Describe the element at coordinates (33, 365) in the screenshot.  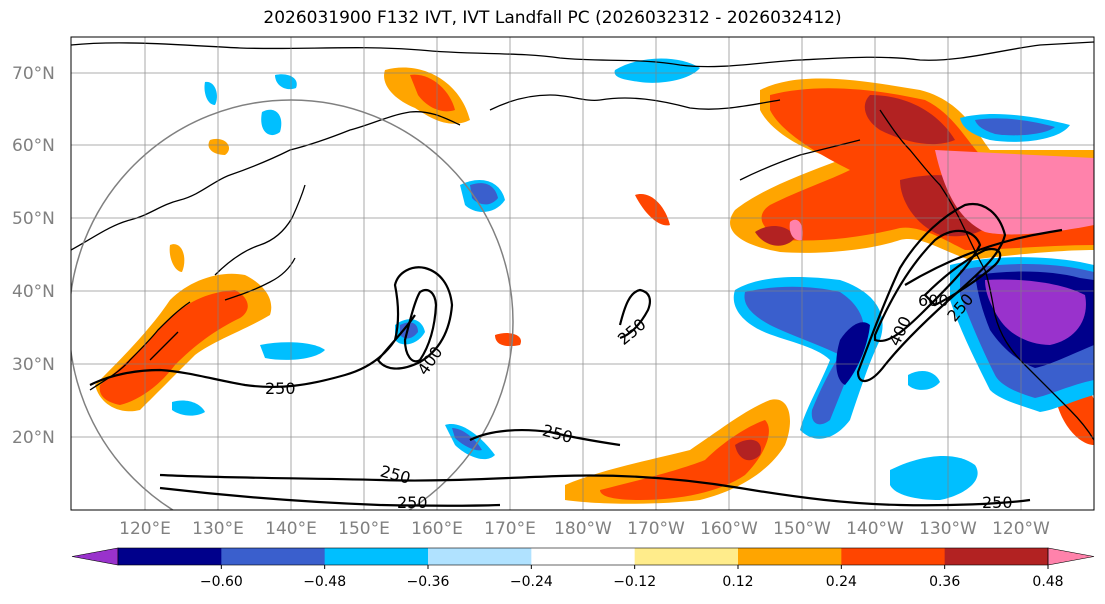
I see `lat-label: 30°N` at that location.